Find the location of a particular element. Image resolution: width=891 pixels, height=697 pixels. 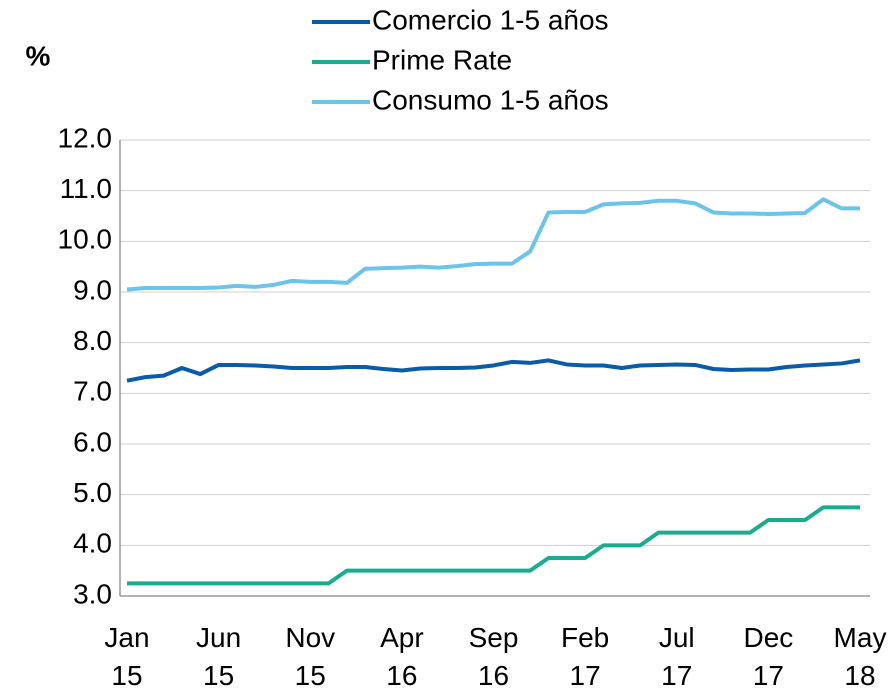

y-tick-label: 10.0 is located at coordinates (85, 239).